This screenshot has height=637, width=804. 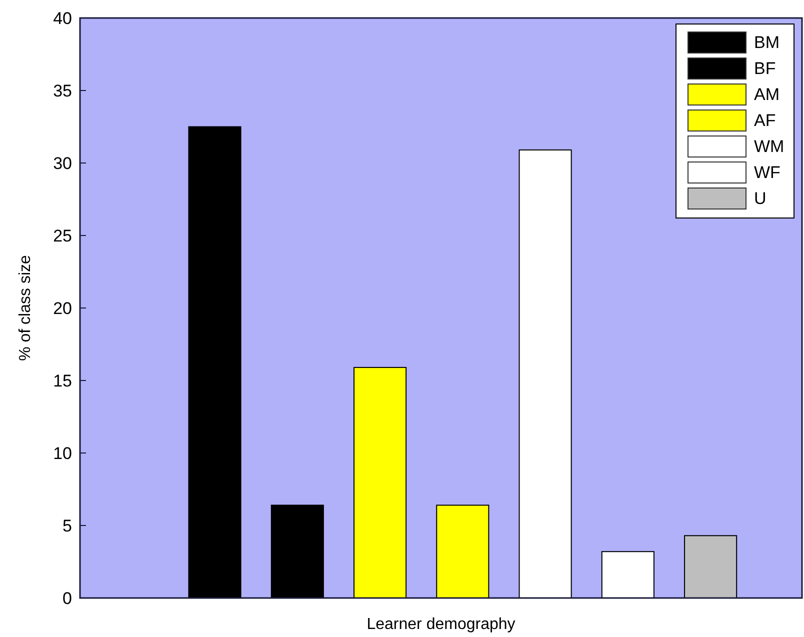 I want to click on legend-label: AF, so click(x=765, y=120).